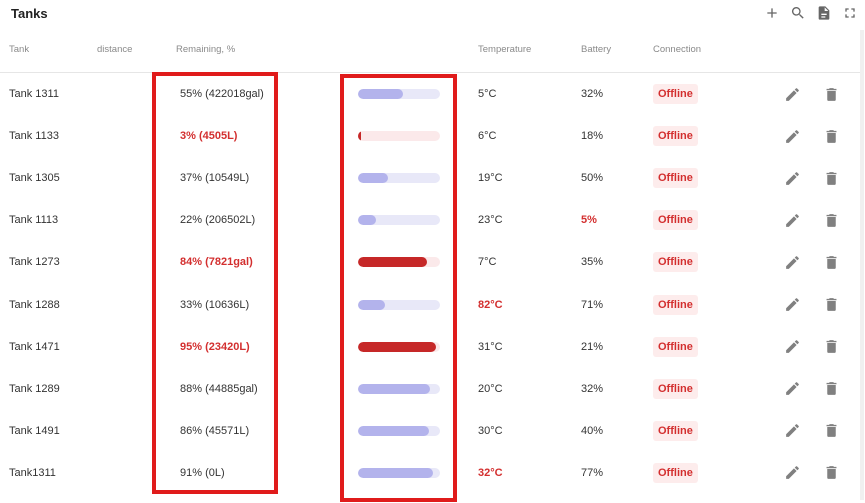  I want to click on table-row: Tank 1311 55% (422018gal) 5°C 32% Offline, so click(430, 94).